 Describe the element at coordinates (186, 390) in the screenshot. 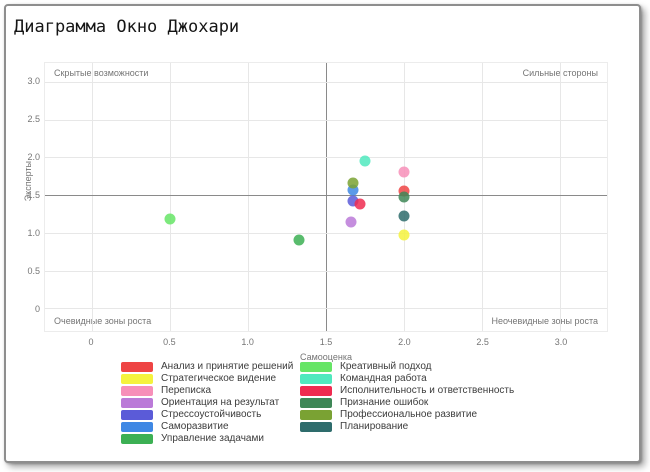

I see `legend-label: Переписка` at that location.